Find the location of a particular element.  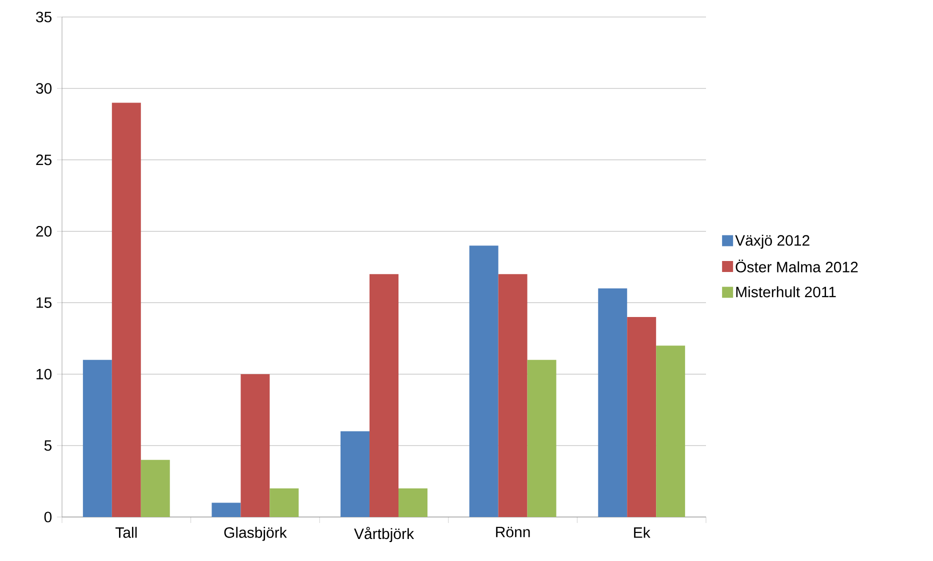

legend-label: Öster Malma 2012 is located at coordinates (797, 266).